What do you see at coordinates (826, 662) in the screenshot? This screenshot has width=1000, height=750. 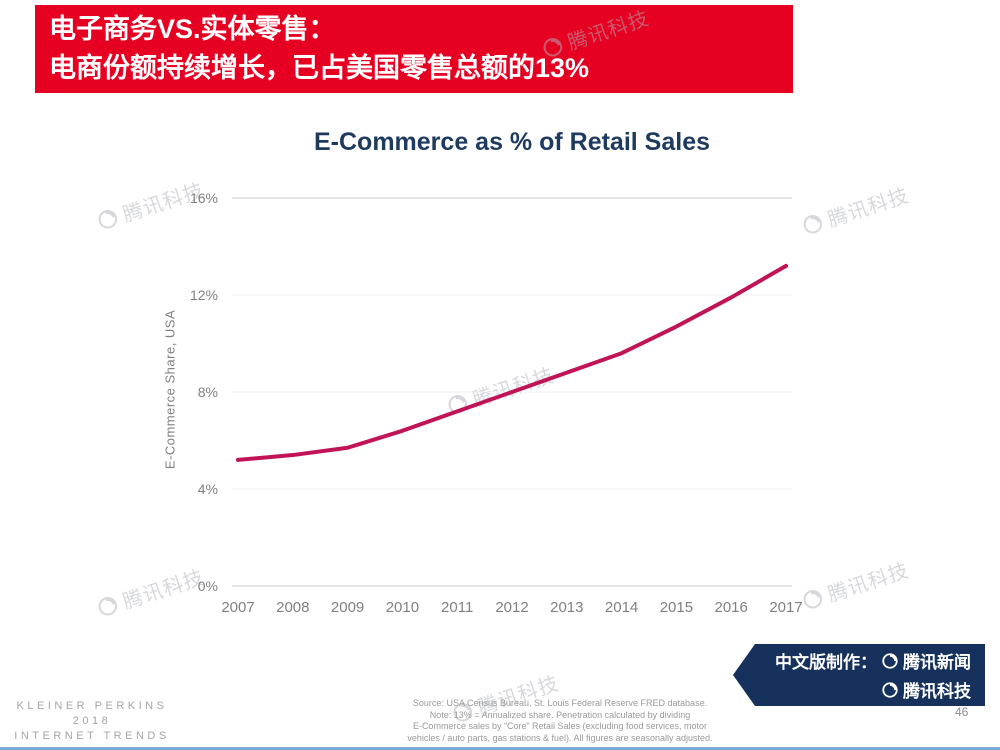 I see `credit-prefix: 中文版制作：` at bounding box center [826, 662].